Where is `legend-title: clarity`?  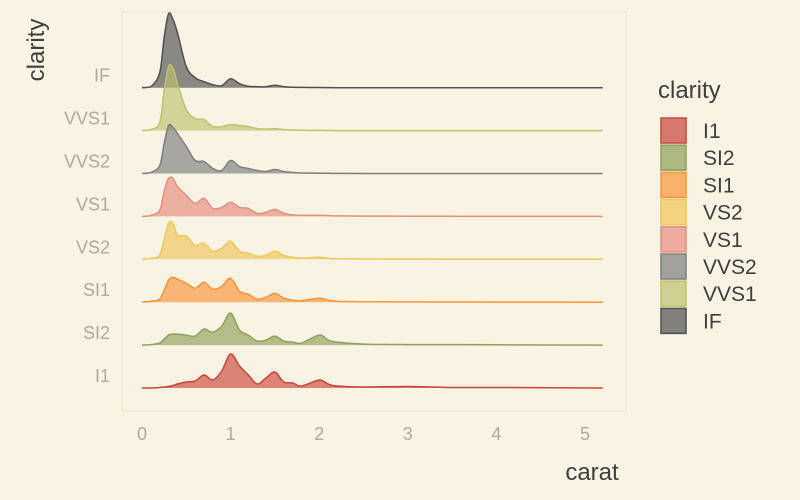
legend-title: clarity is located at coordinates (689, 90).